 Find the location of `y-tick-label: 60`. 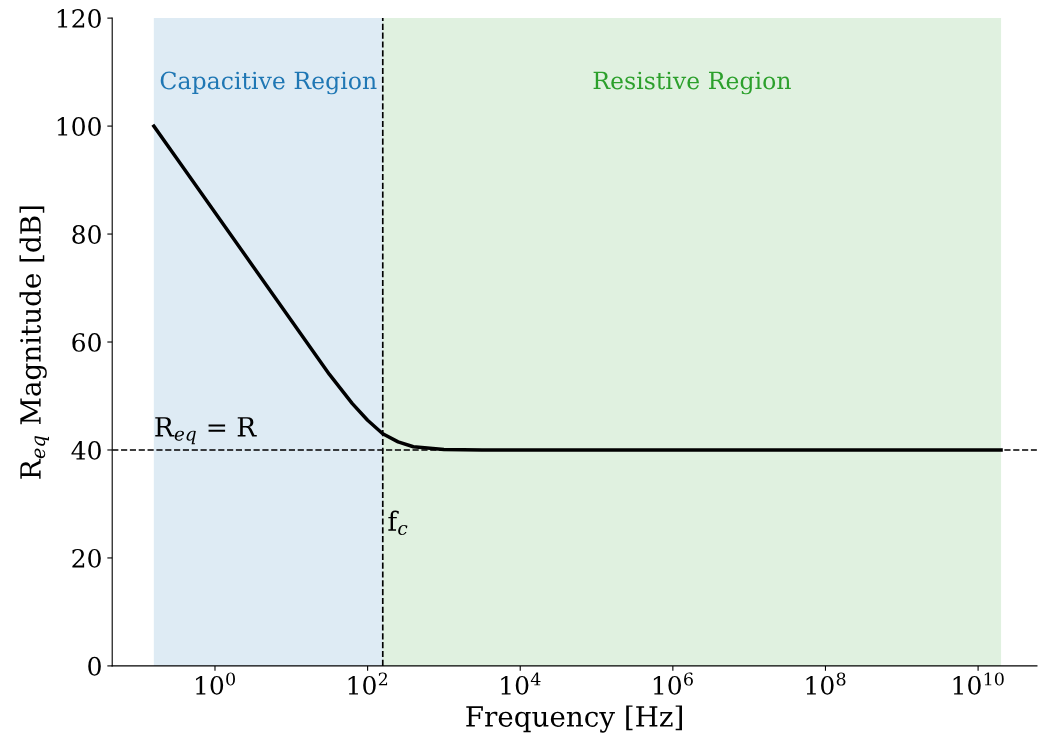

y-tick-label: 60 is located at coordinates (86, 342).